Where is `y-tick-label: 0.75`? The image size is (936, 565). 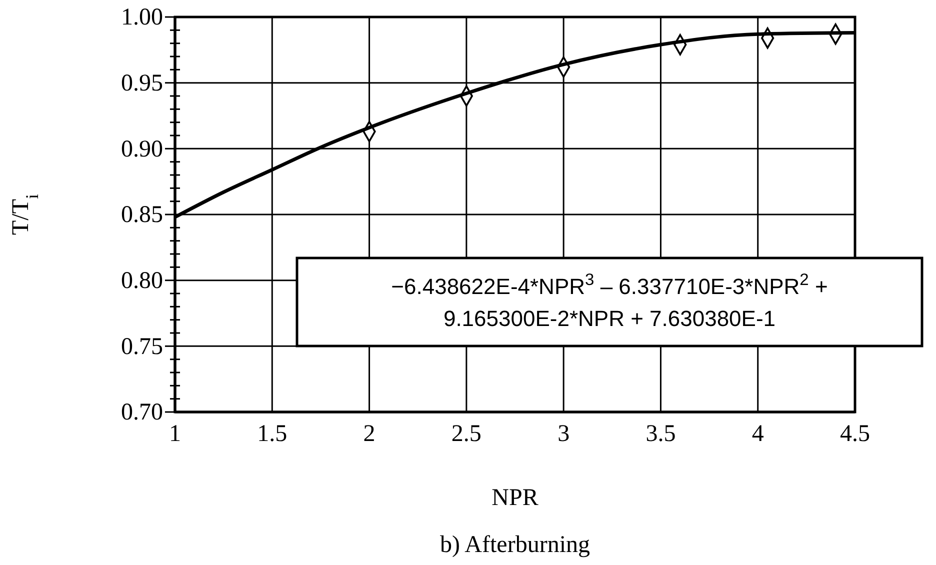 y-tick-label: 0.75 is located at coordinates (142, 347).